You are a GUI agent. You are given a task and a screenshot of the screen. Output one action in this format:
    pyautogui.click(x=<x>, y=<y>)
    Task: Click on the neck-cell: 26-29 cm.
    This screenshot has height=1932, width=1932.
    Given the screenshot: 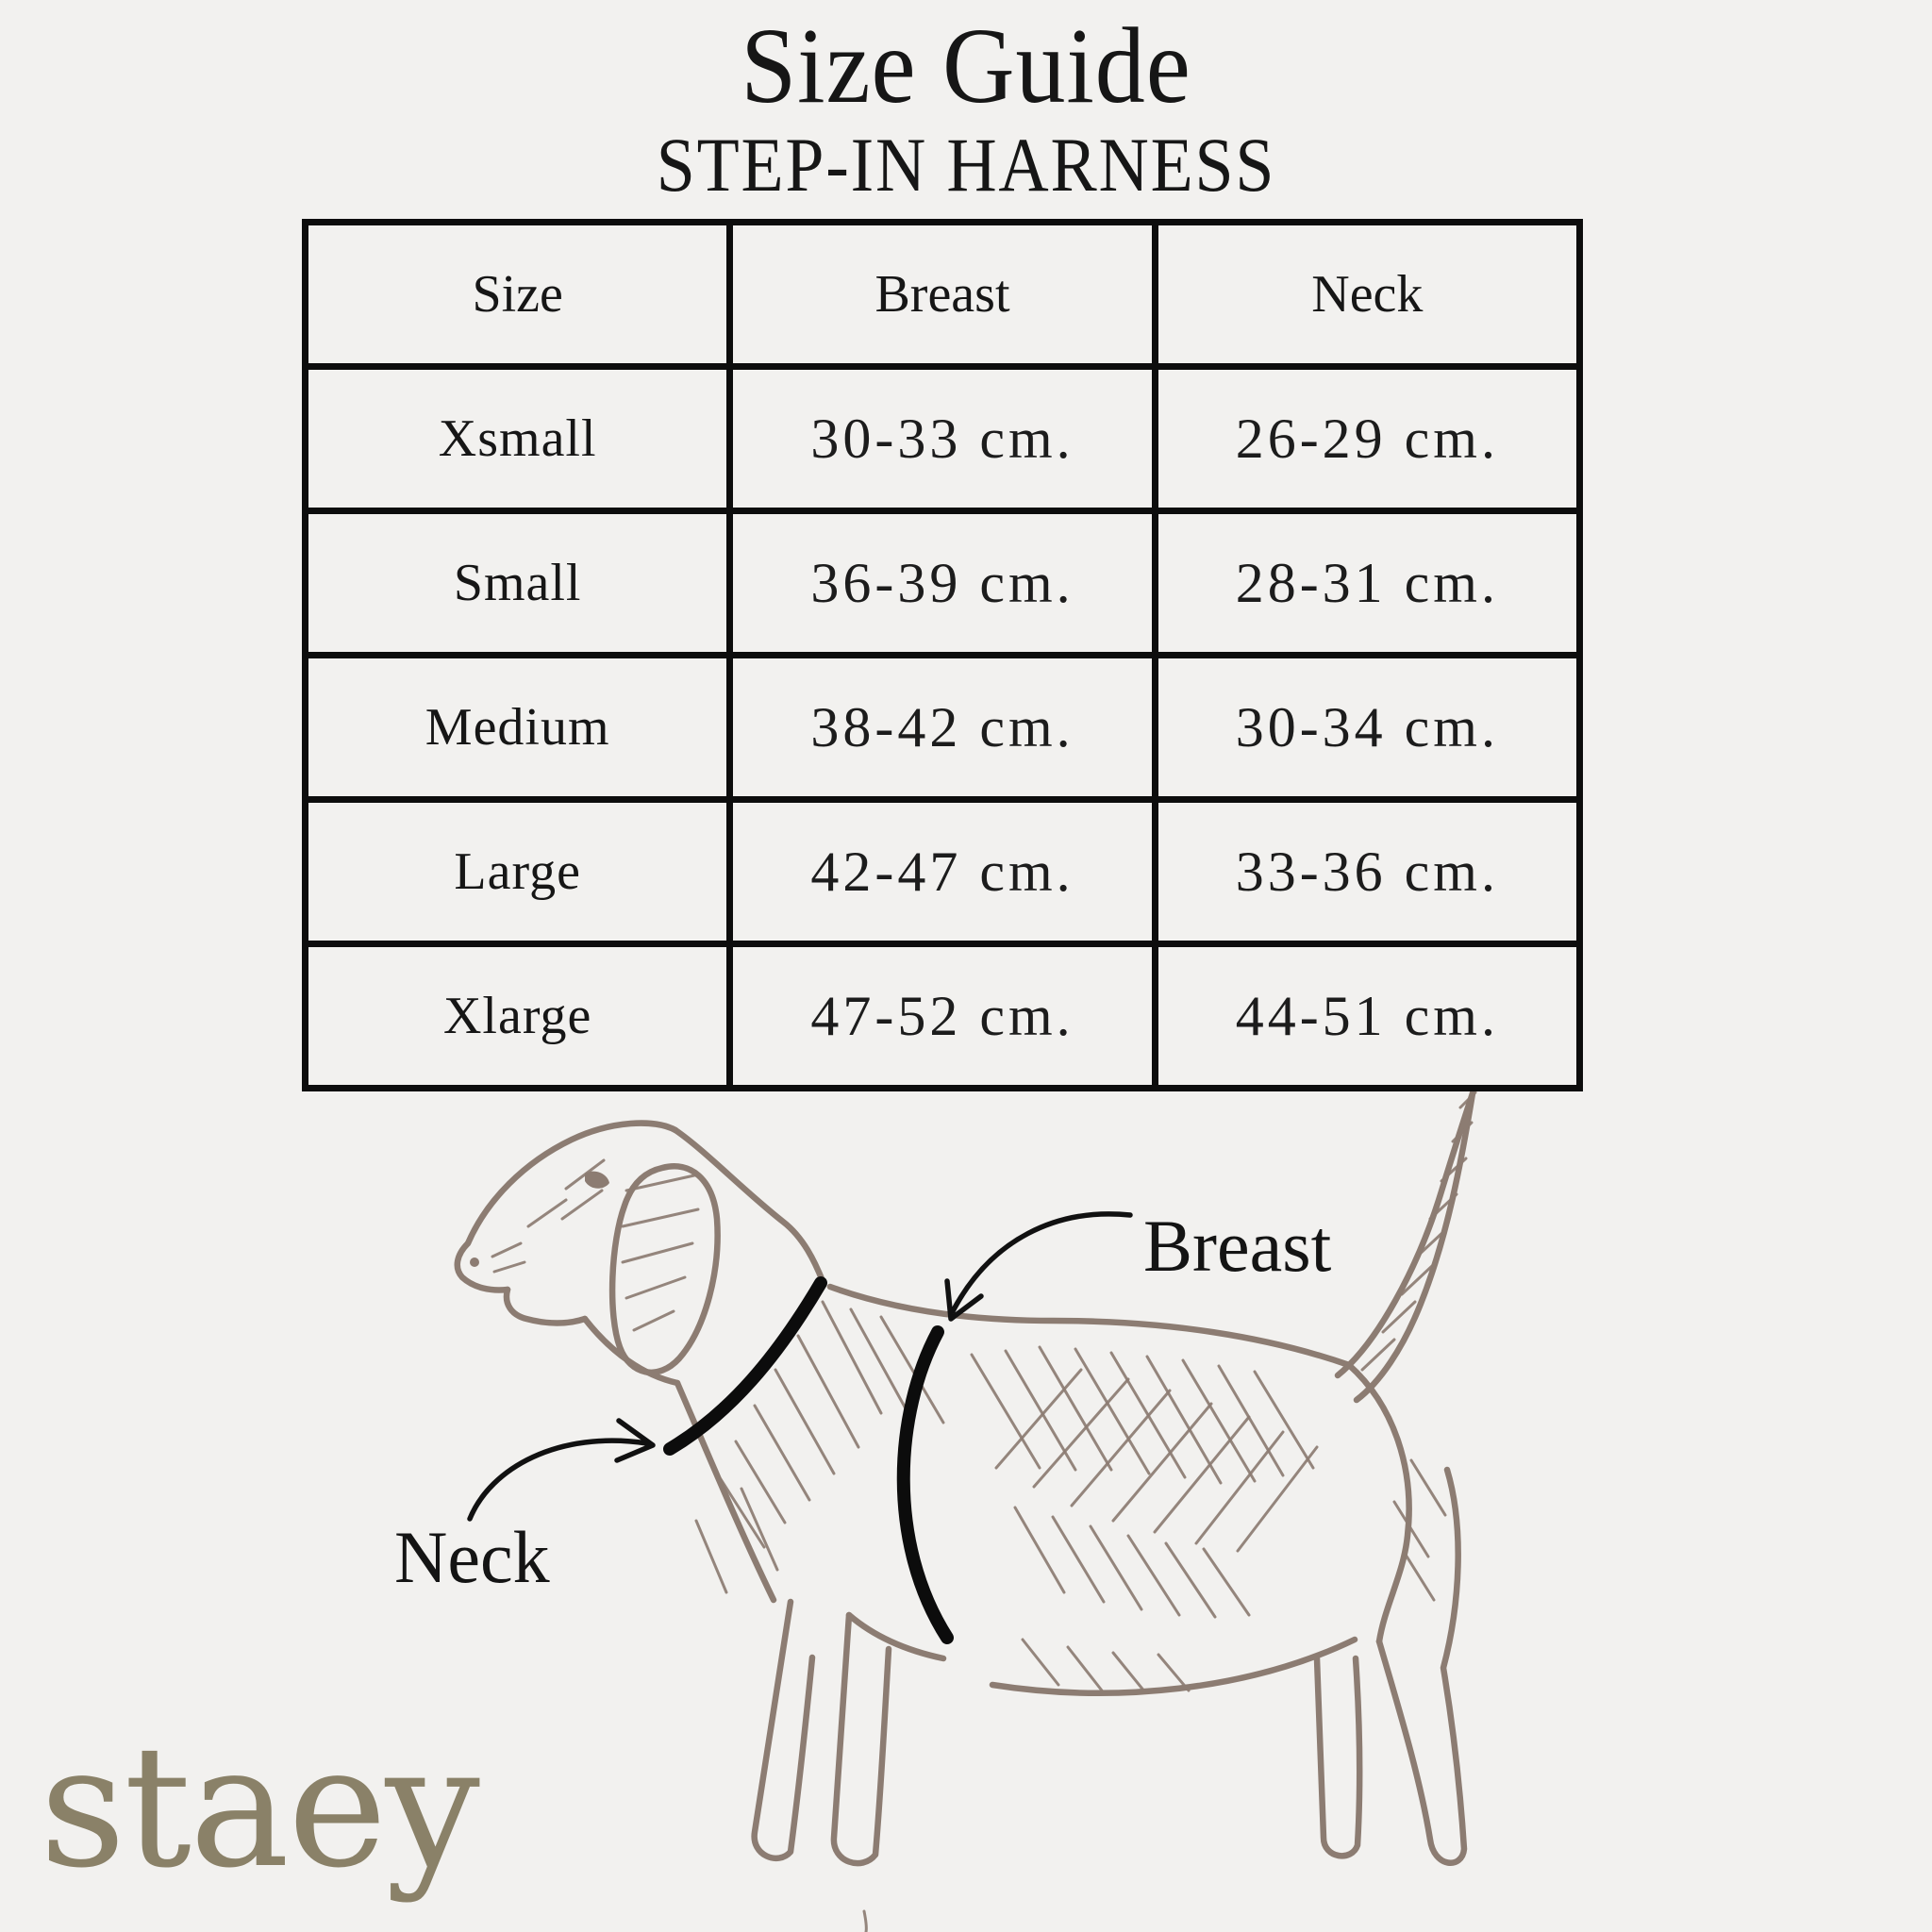 What is the action you would take?
    pyautogui.click(x=1368, y=439)
    